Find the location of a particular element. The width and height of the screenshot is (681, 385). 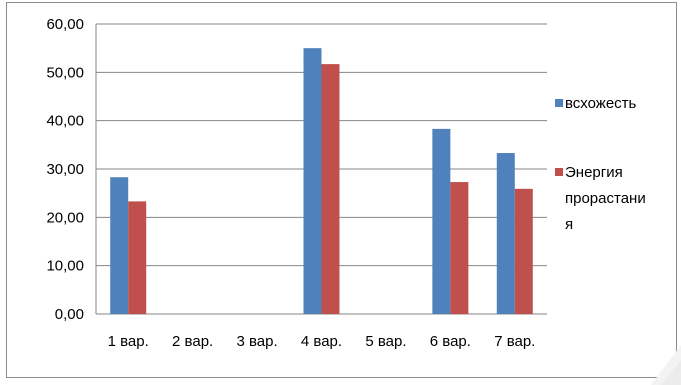

legend-swatch-vskhozhest is located at coordinates (559, 103).